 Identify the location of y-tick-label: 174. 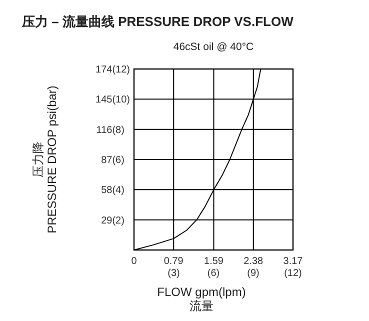
(104, 70).